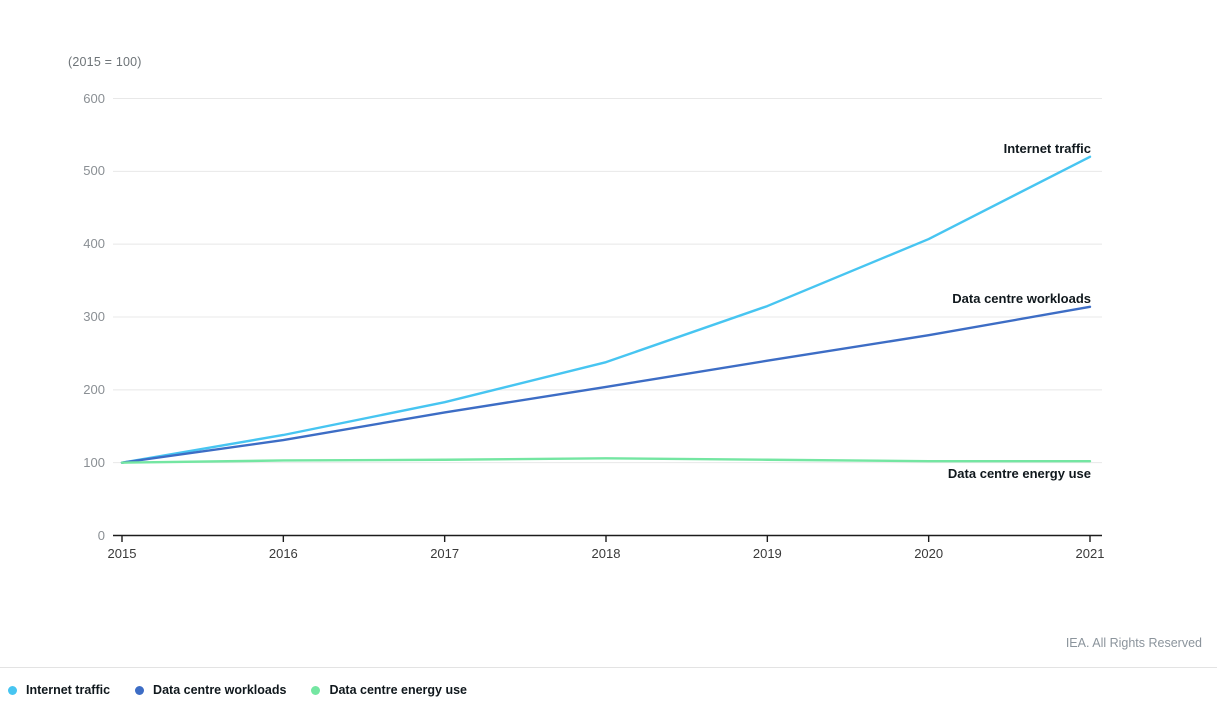  Describe the element at coordinates (68, 690) in the screenshot. I see `legend-label: Internet traffic` at that location.